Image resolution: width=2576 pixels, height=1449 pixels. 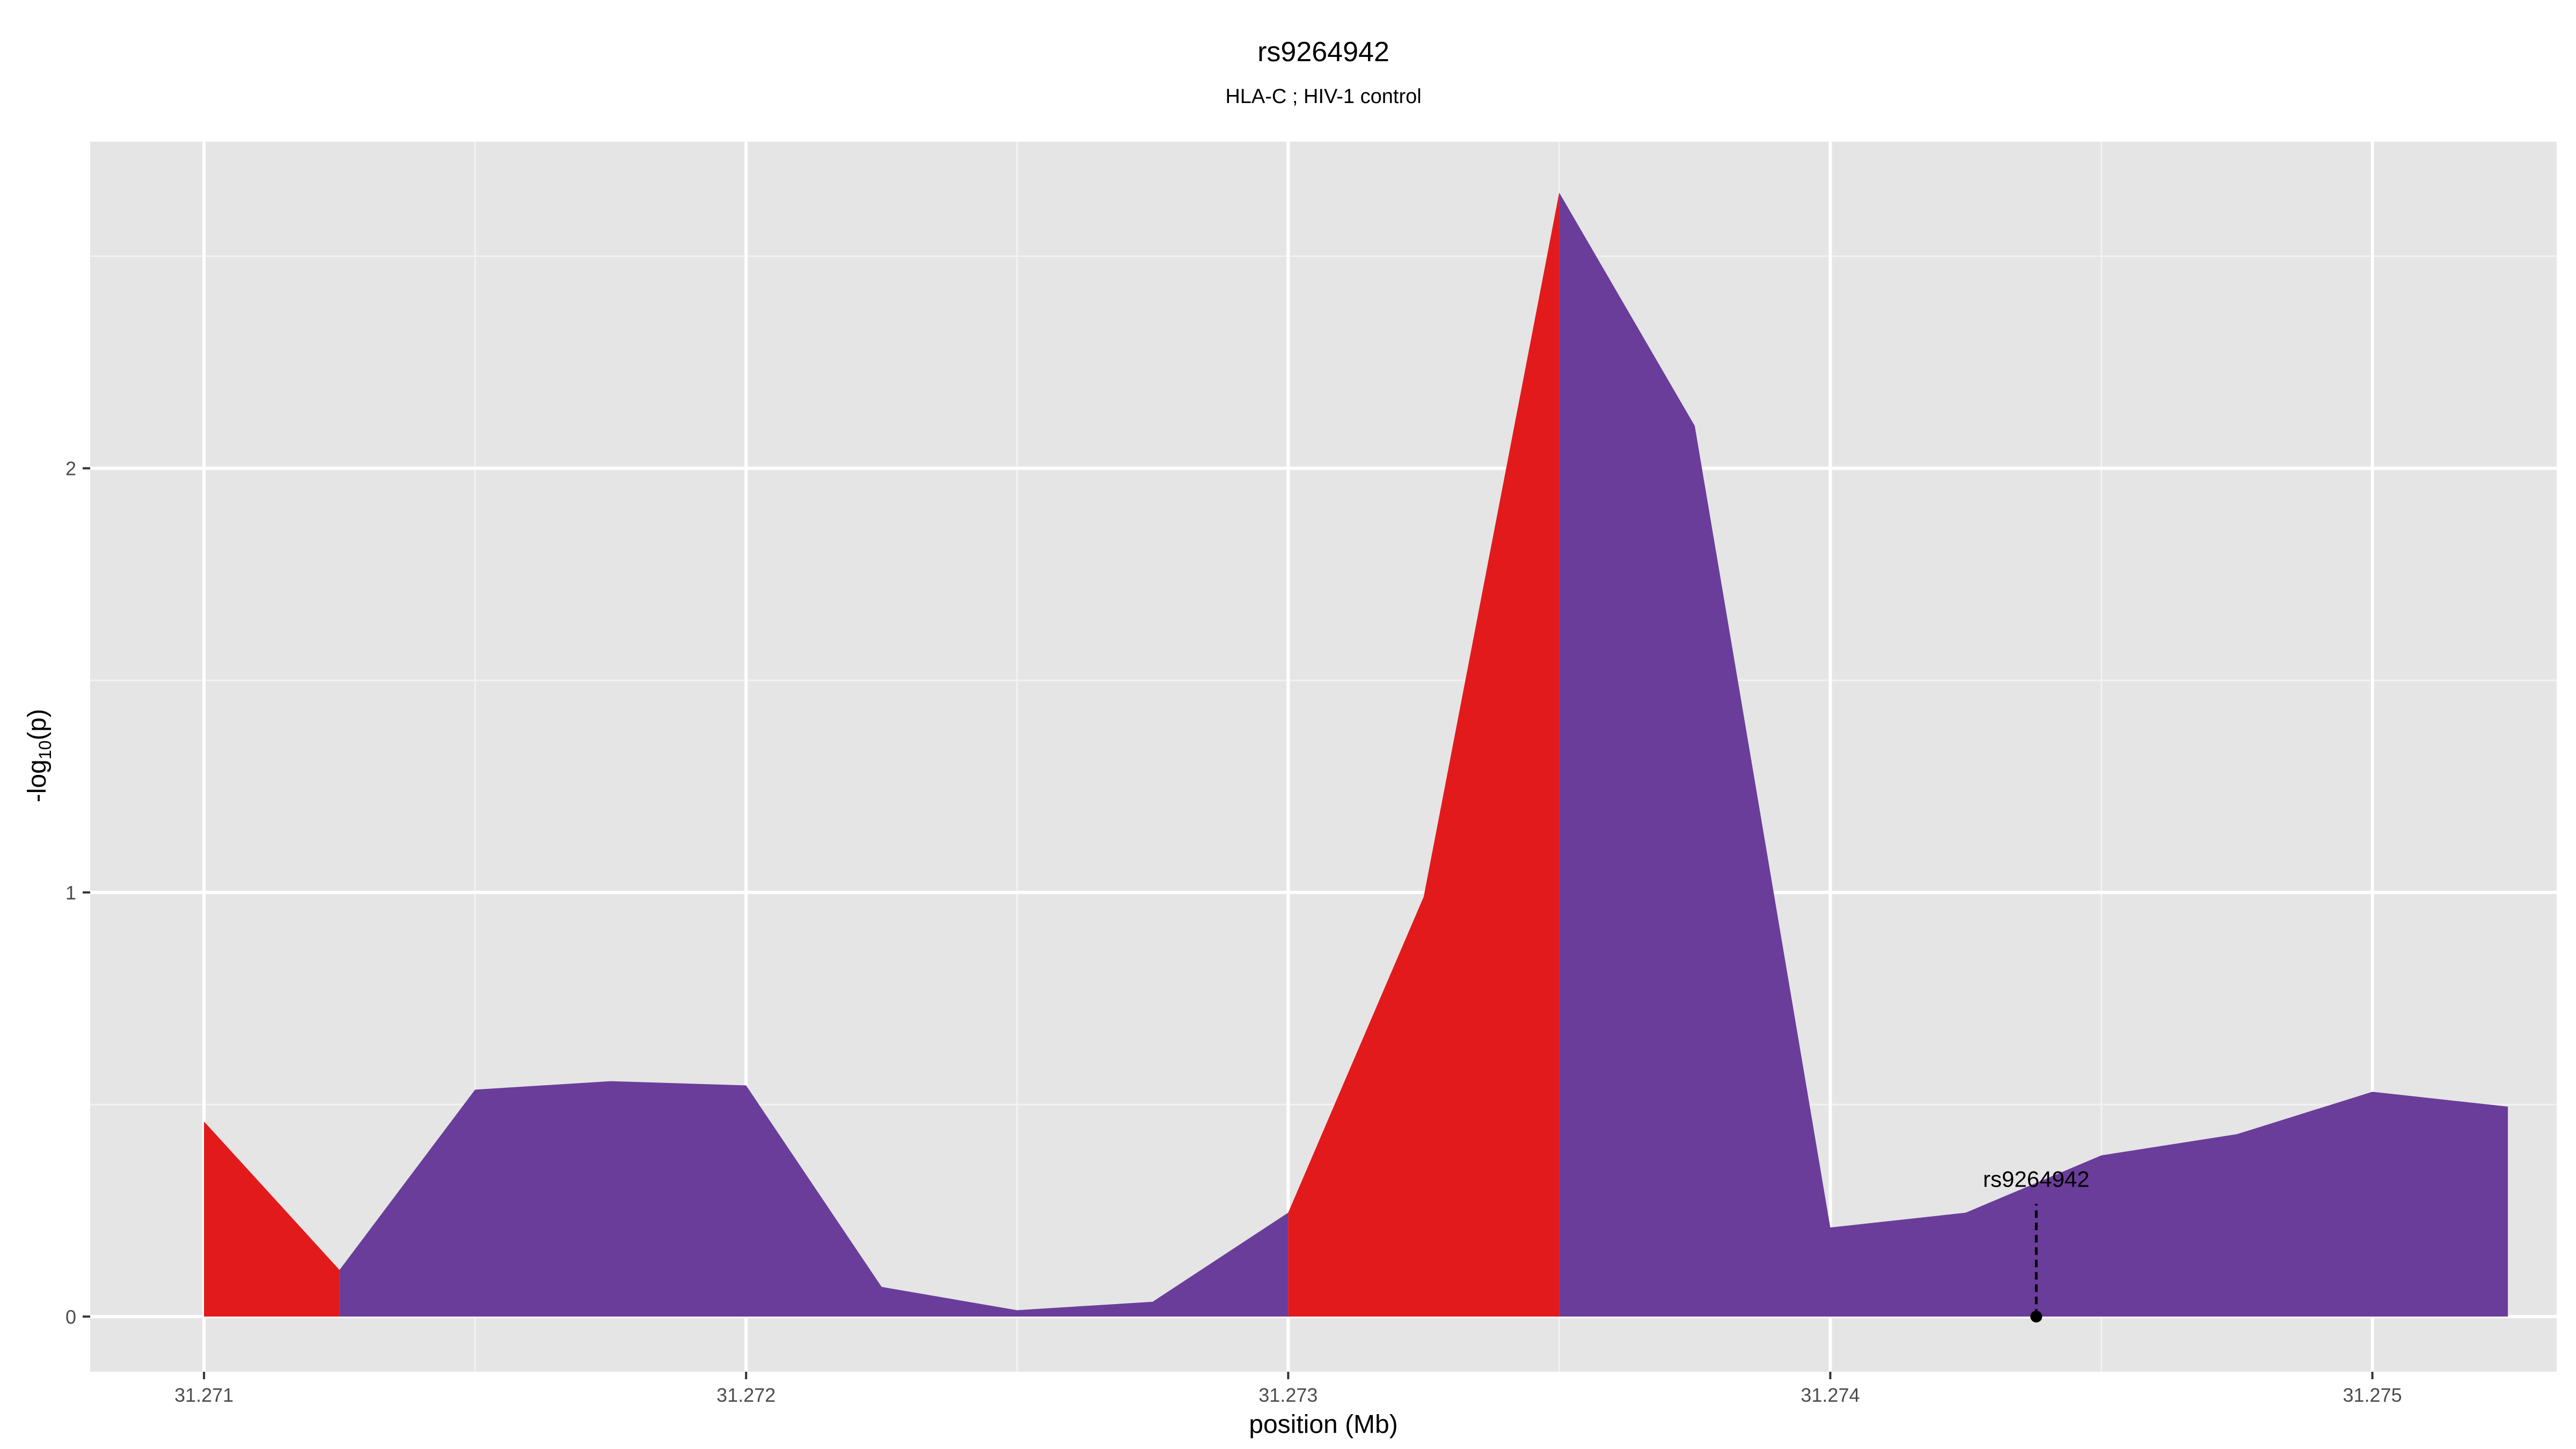 I want to click on y-axis-title-main: -log, so click(x=37, y=780).